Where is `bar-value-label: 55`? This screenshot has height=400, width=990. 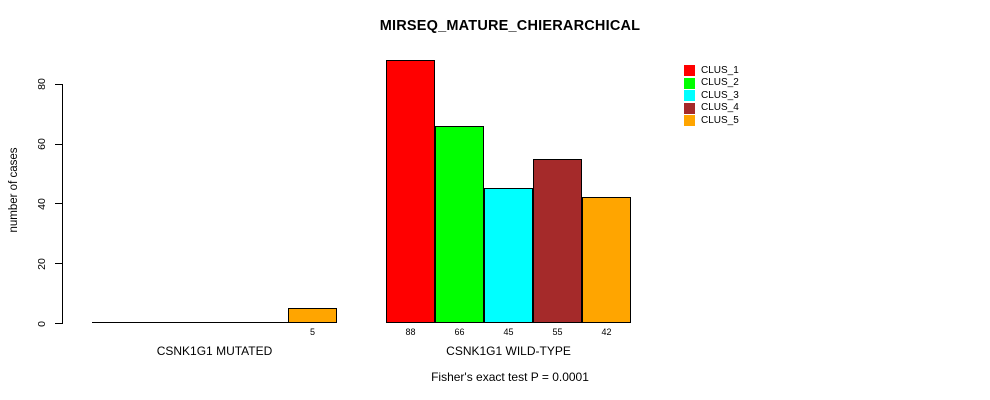
bar-value-label: 55 is located at coordinates (557, 332).